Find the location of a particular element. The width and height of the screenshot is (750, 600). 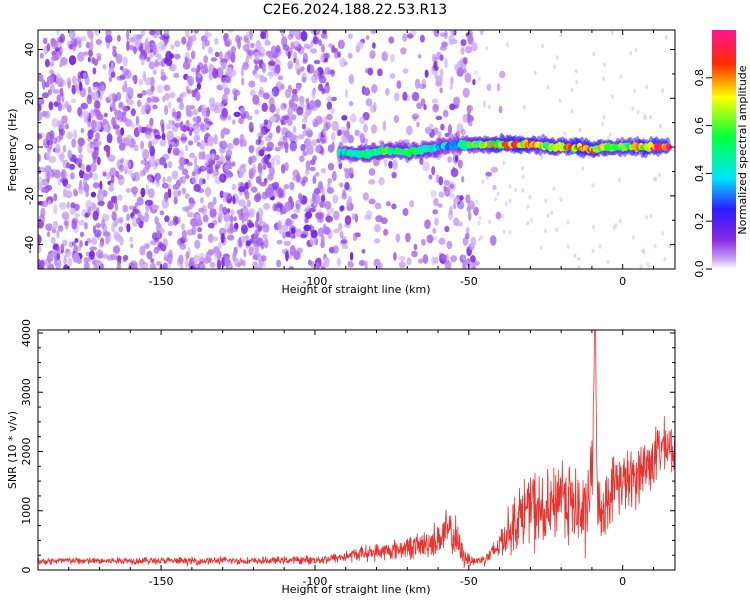

colorbar-tick-label: 0.8 is located at coordinates (699, 78).